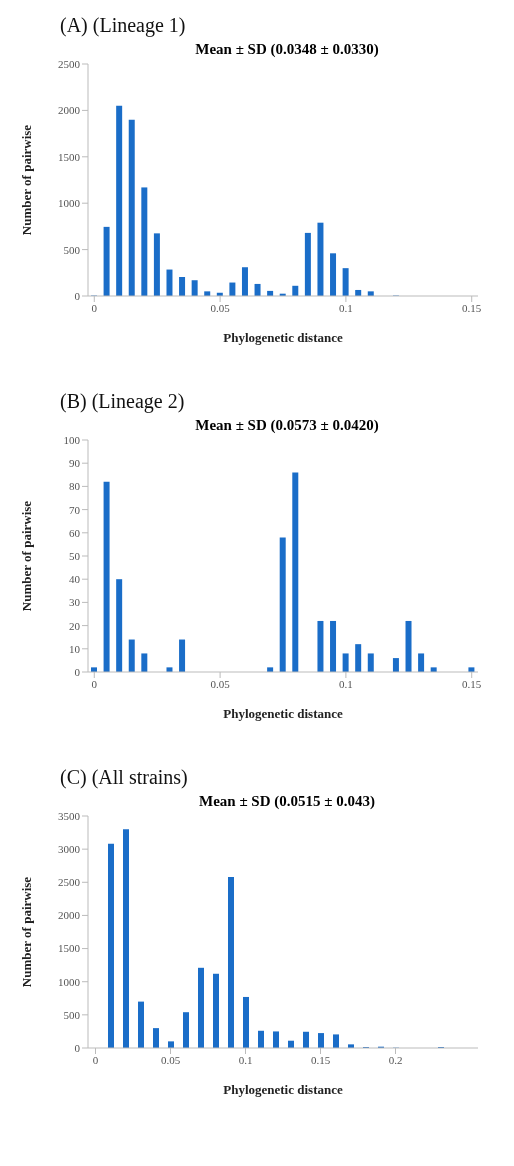 The width and height of the screenshot is (514, 1166). What do you see at coordinates (75, 555) in the screenshot?
I see `y-tick-label: 50` at bounding box center [75, 555].